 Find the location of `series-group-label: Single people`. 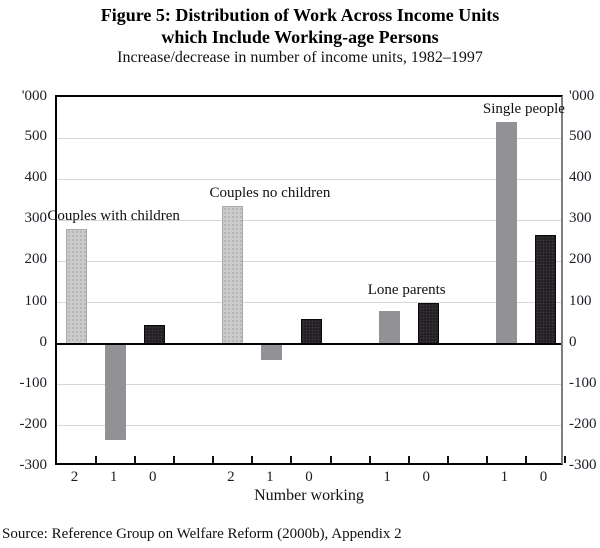

series-group-label: Single people is located at coordinates (523, 108).